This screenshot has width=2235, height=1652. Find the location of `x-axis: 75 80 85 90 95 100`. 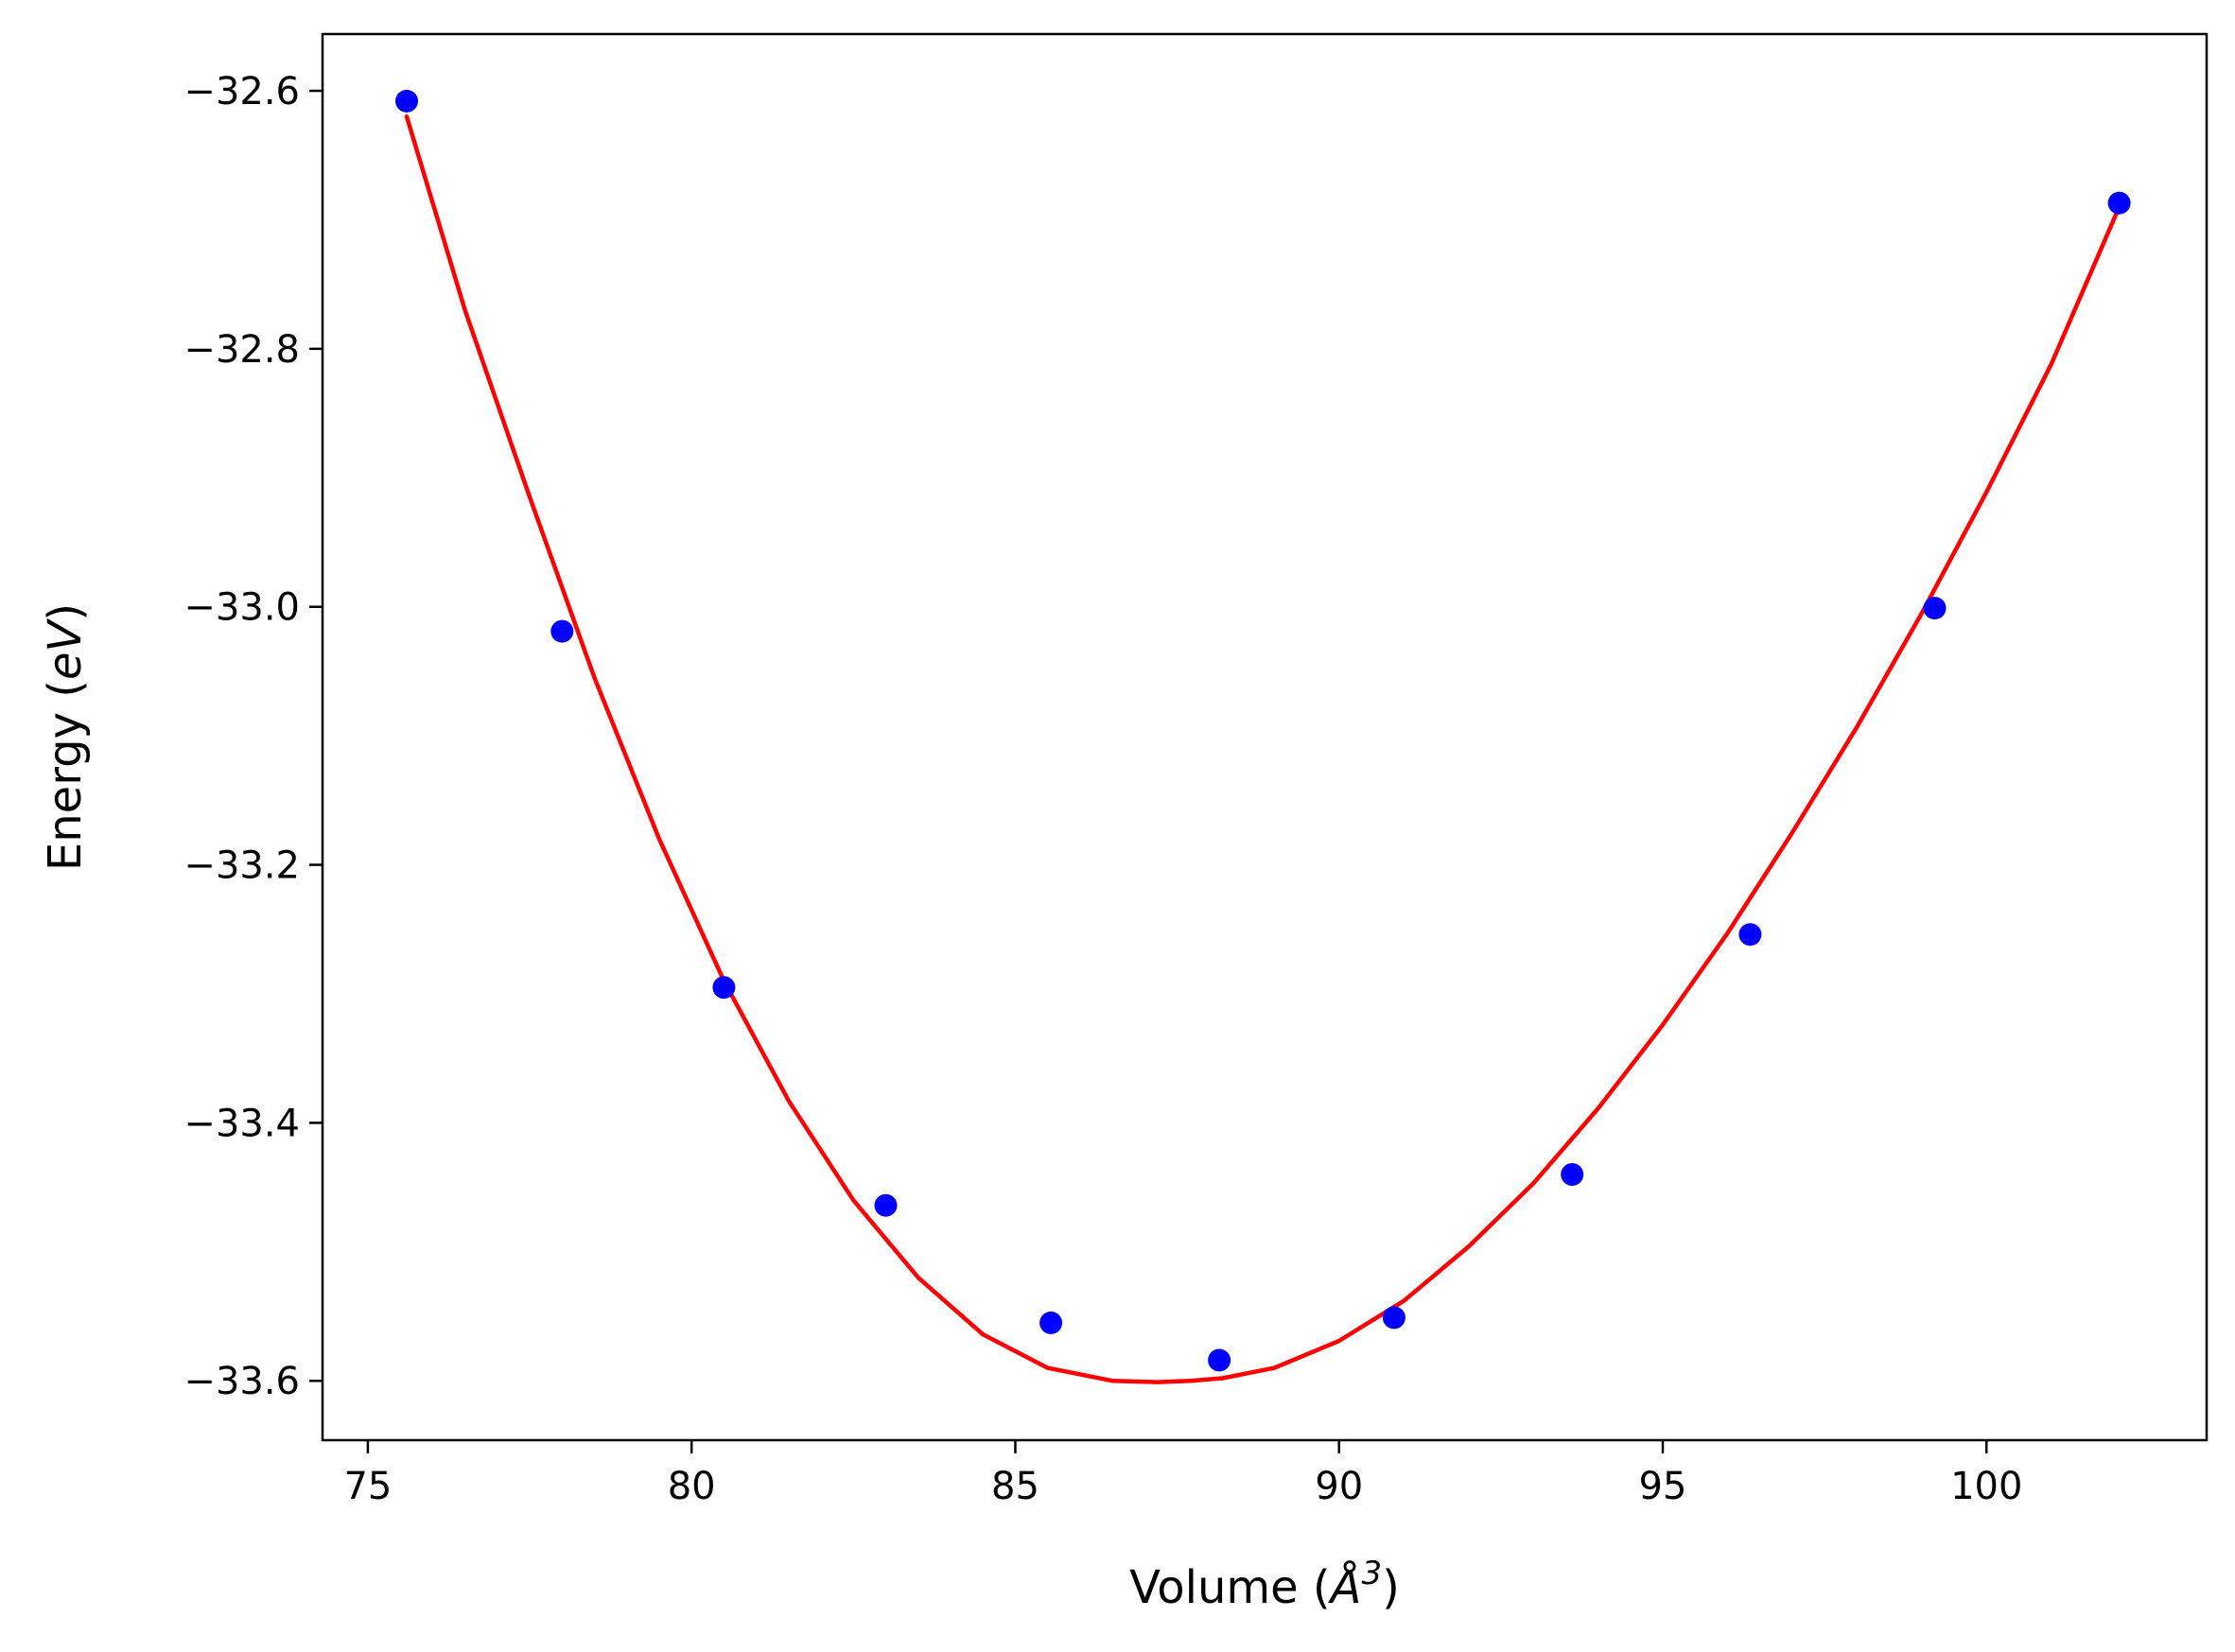

x-axis: 75 80 85 90 95 100 is located at coordinates (1182, 1474).